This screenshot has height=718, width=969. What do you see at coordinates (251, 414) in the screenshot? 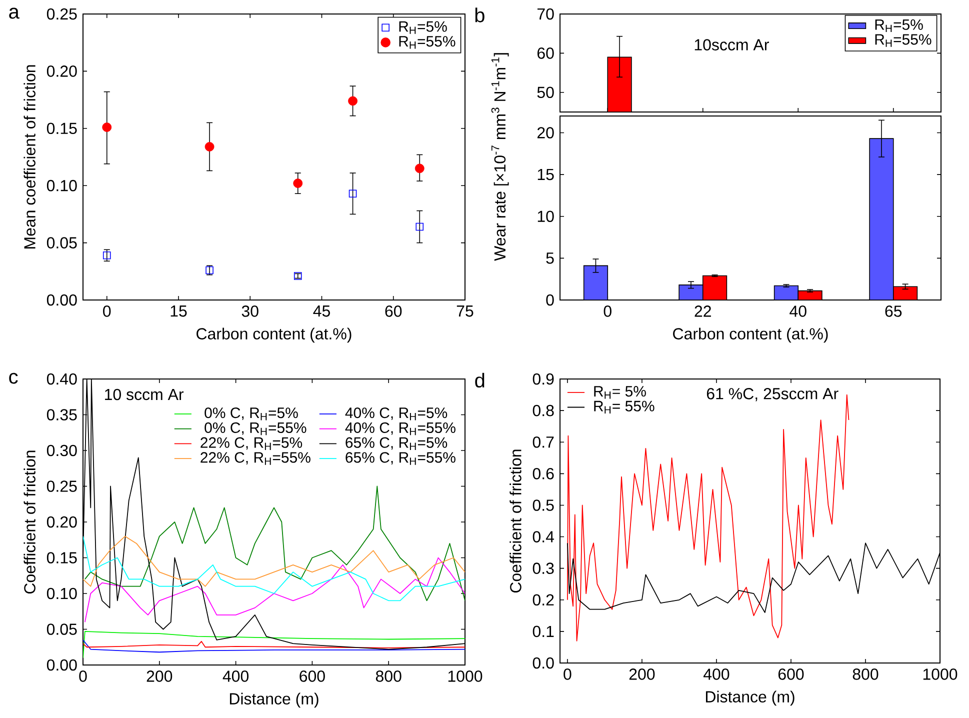
I see `legend-label: 0% C, R$_{H}$=5%` at bounding box center [251, 414].